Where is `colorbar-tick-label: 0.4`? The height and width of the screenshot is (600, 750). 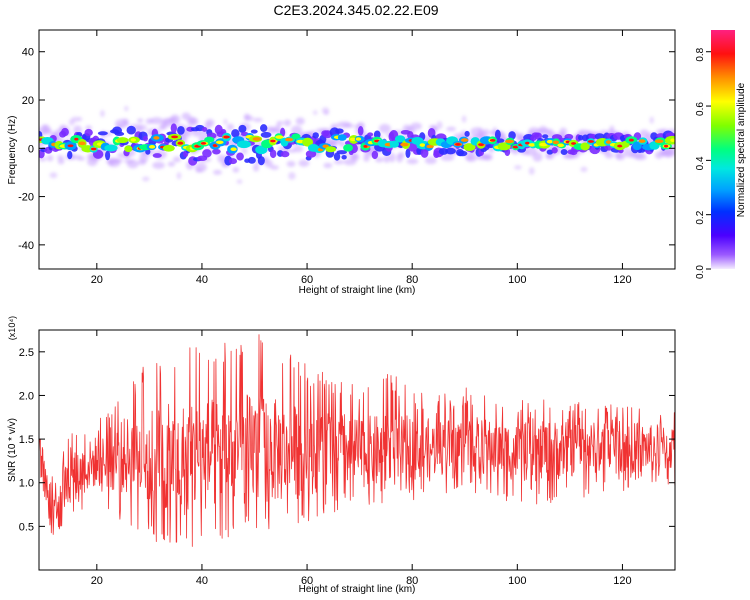
colorbar-tick-label: 0.4 is located at coordinates (700, 163).